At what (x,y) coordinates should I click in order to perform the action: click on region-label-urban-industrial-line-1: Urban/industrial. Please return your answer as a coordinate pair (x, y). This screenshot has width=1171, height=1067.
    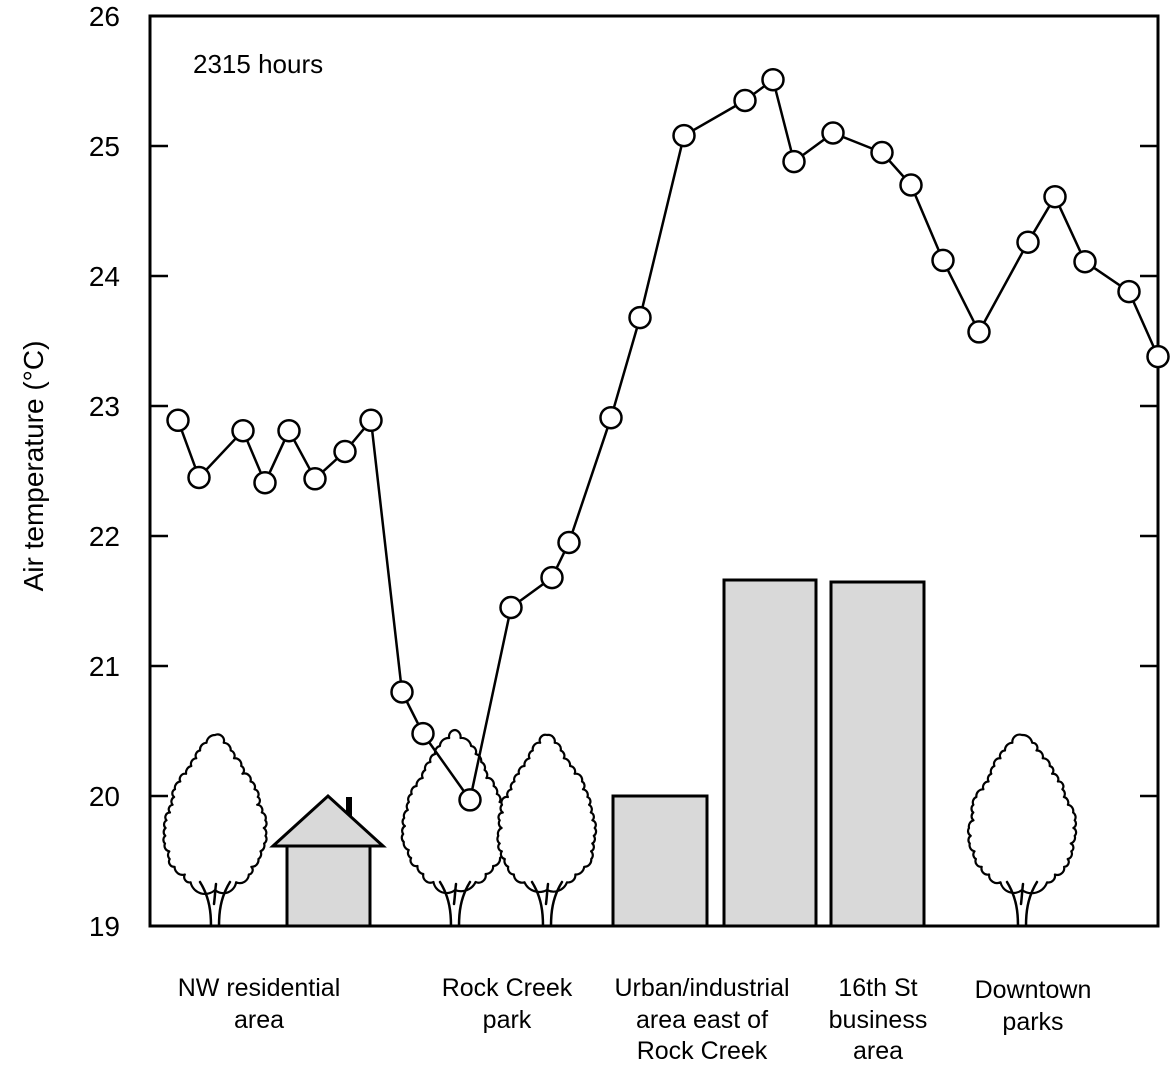
    Looking at the image, I should click on (701, 988).